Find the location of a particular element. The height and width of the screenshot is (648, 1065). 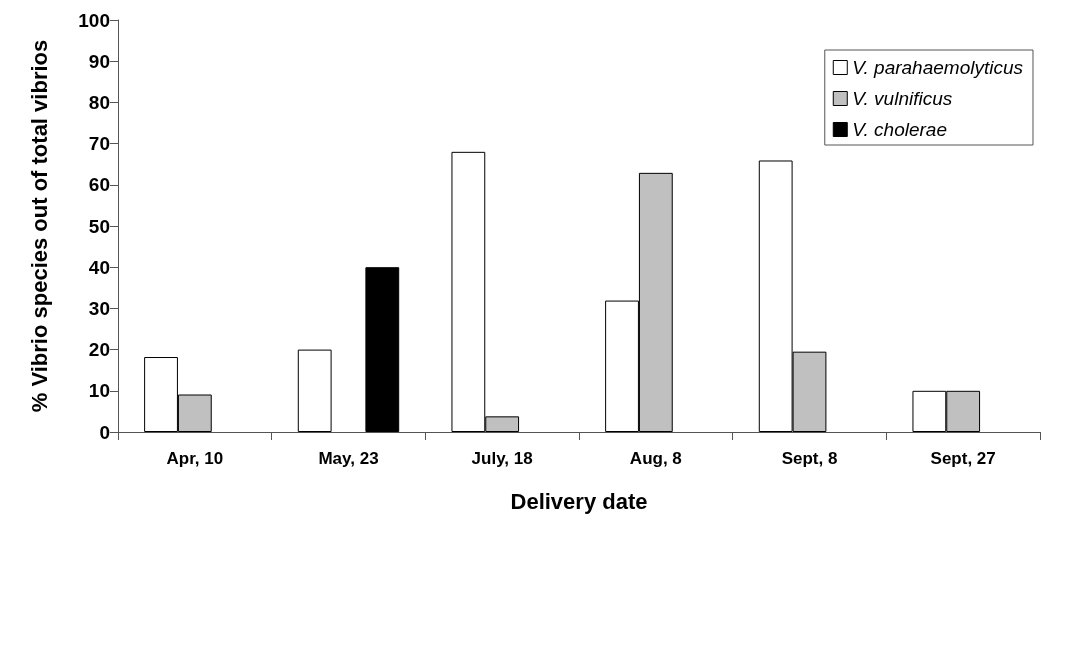

y-tick-label: 40 is located at coordinates (99, 267).